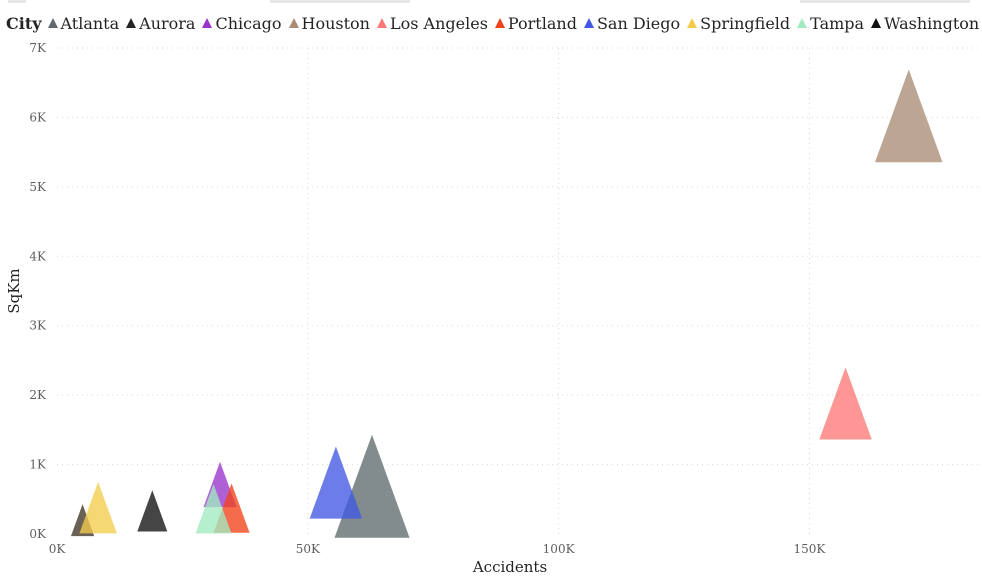 This screenshot has height=582, width=982. What do you see at coordinates (24, 23) in the screenshot?
I see `legend-title: City` at bounding box center [24, 23].